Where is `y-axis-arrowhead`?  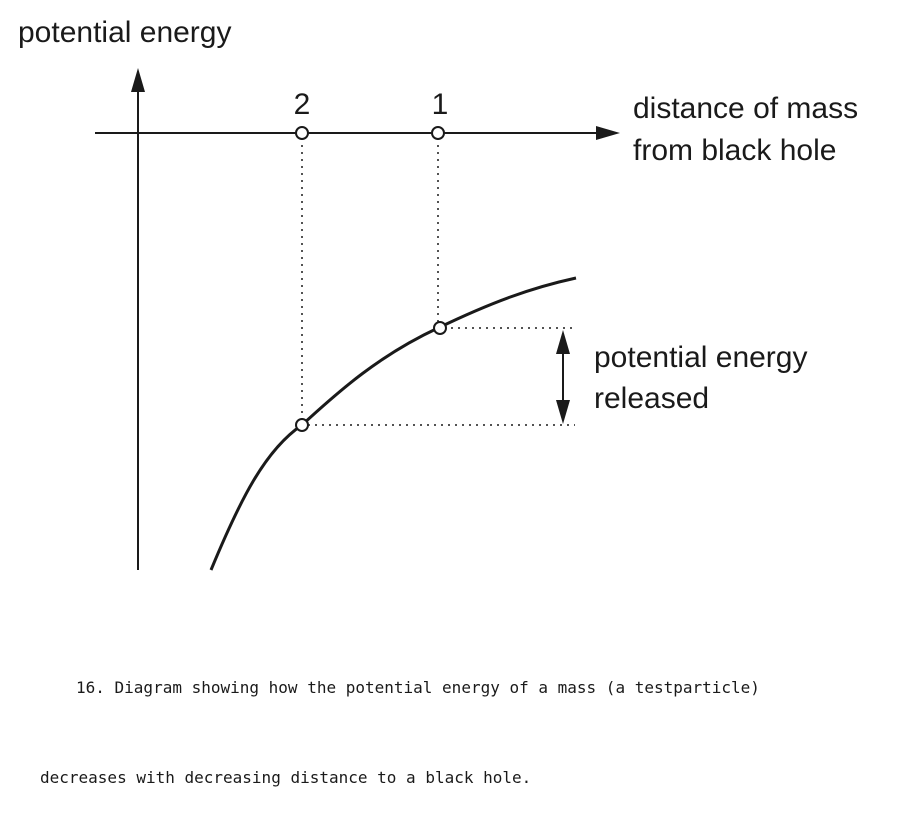
y-axis-arrowhead is located at coordinates (138, 80).